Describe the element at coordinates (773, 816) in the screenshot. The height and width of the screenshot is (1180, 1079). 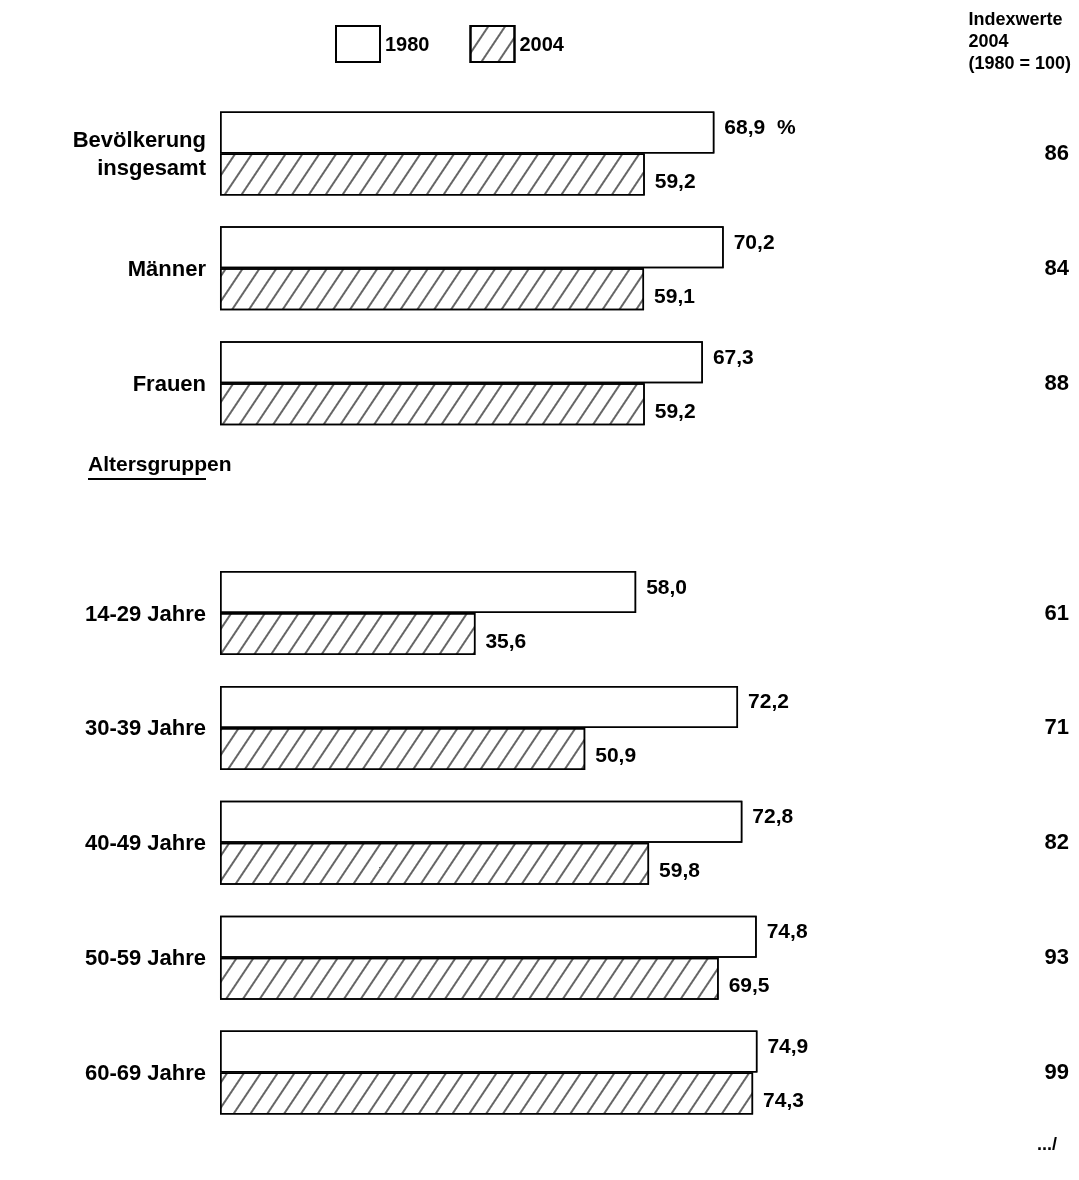
I see `data-label: 72,8` at that location.